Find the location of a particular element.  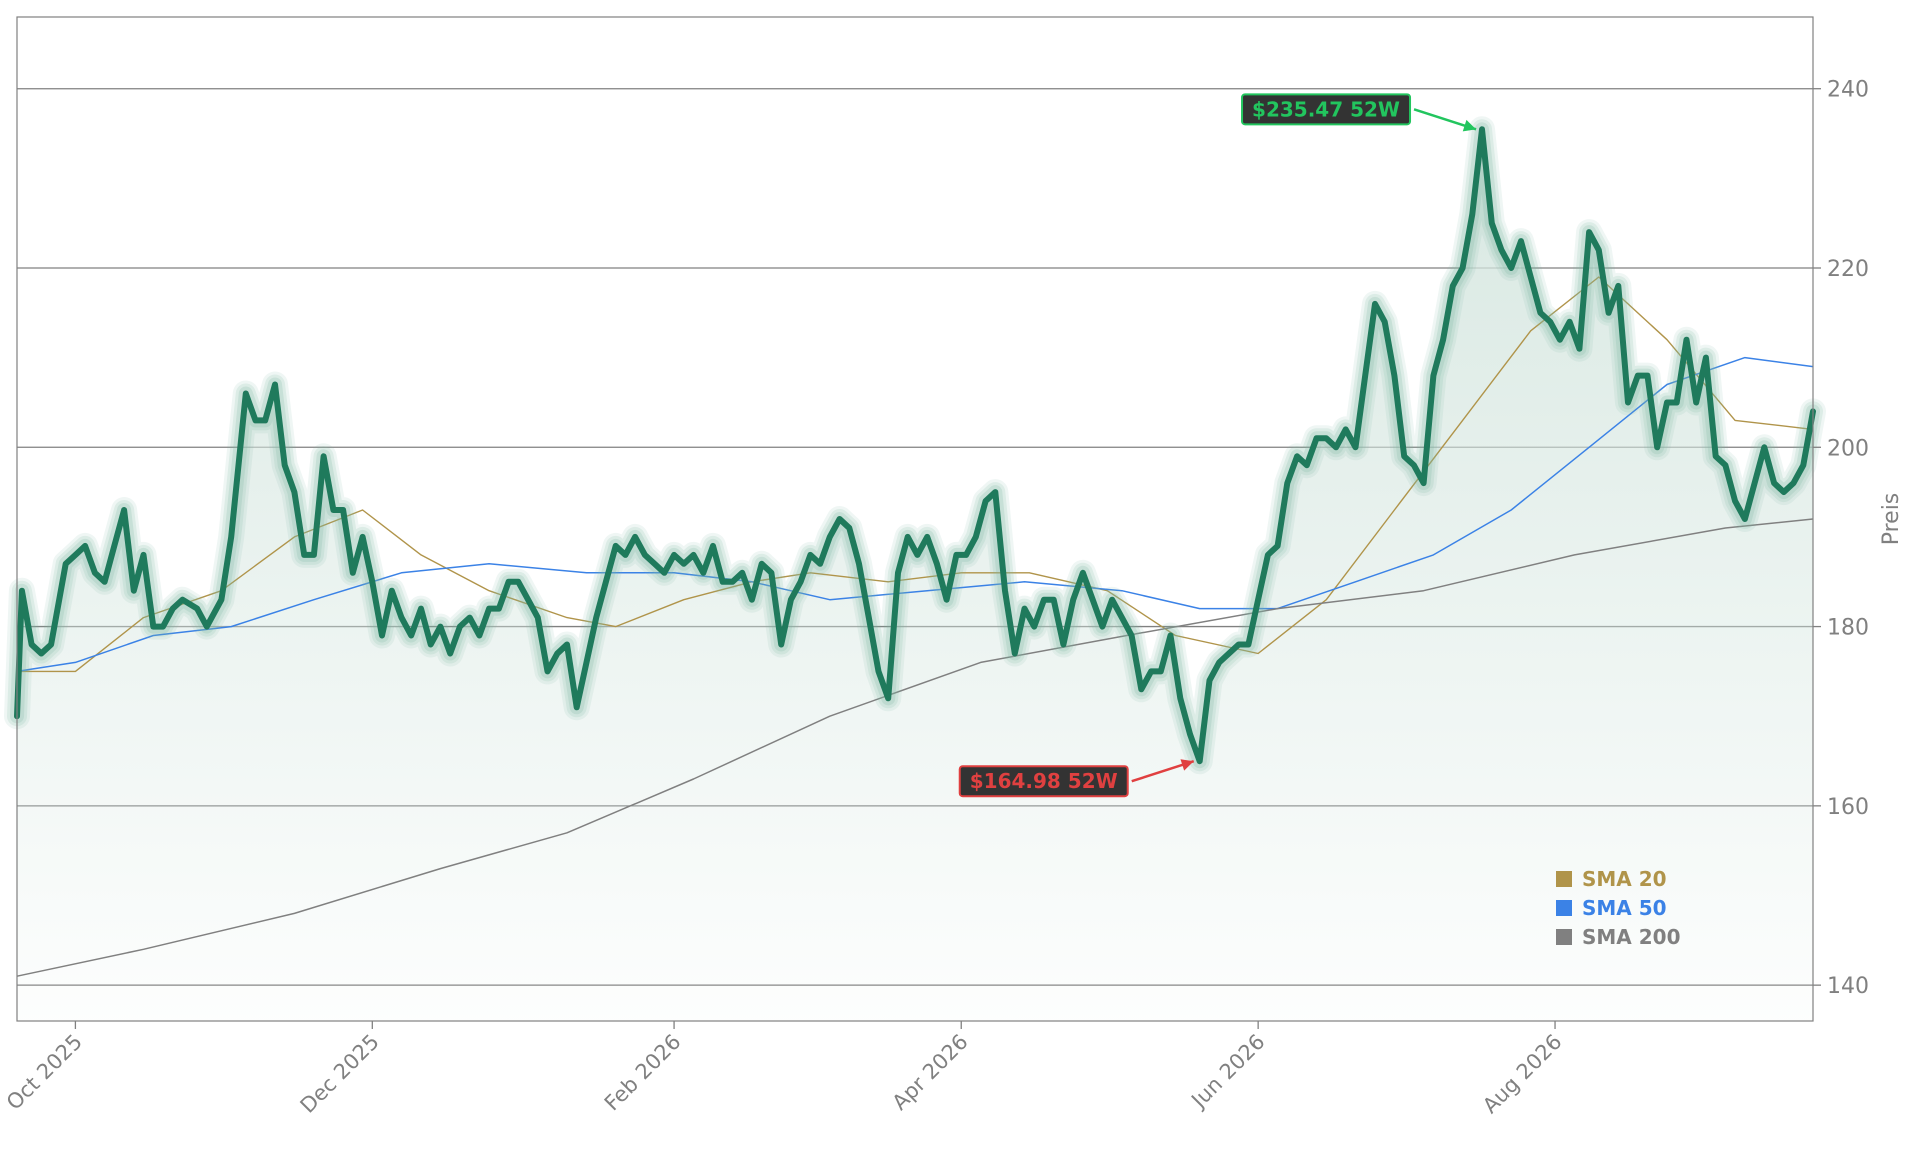

x-tick-label: Dec 2025 is located at coordinates (340, 1074).